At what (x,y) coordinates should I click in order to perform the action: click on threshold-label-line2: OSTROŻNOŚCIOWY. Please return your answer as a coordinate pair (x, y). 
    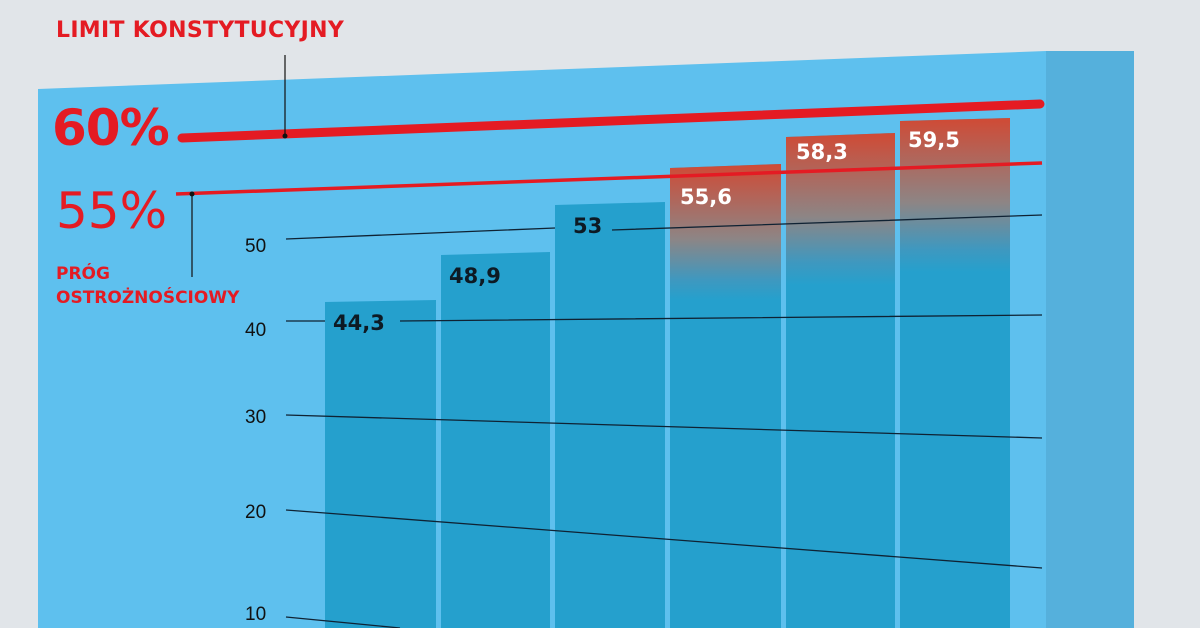
    Looking at the image, I should click on (148, 298).